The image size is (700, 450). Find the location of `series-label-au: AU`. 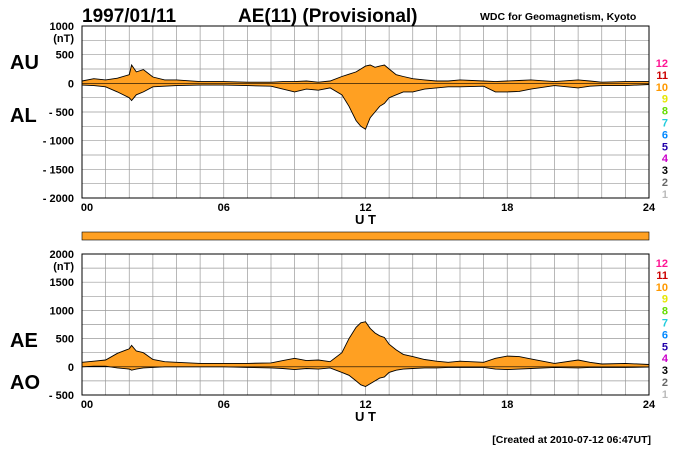

series-label-au: AU is located at coordinates (24, 63).